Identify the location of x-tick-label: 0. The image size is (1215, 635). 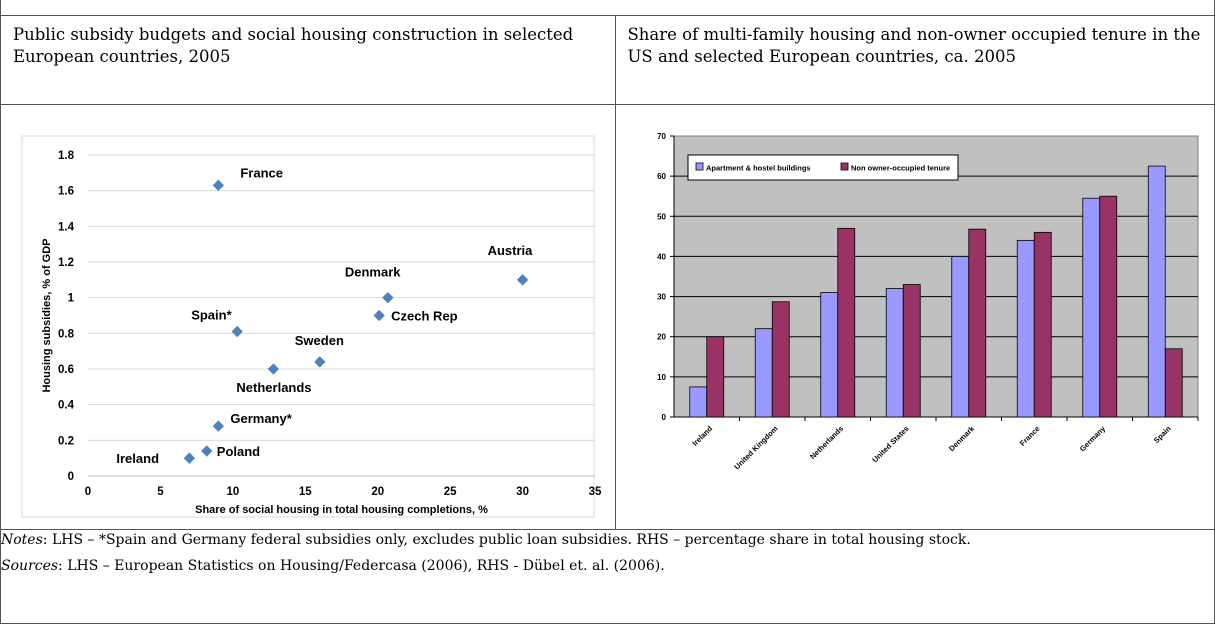
(88, 492).